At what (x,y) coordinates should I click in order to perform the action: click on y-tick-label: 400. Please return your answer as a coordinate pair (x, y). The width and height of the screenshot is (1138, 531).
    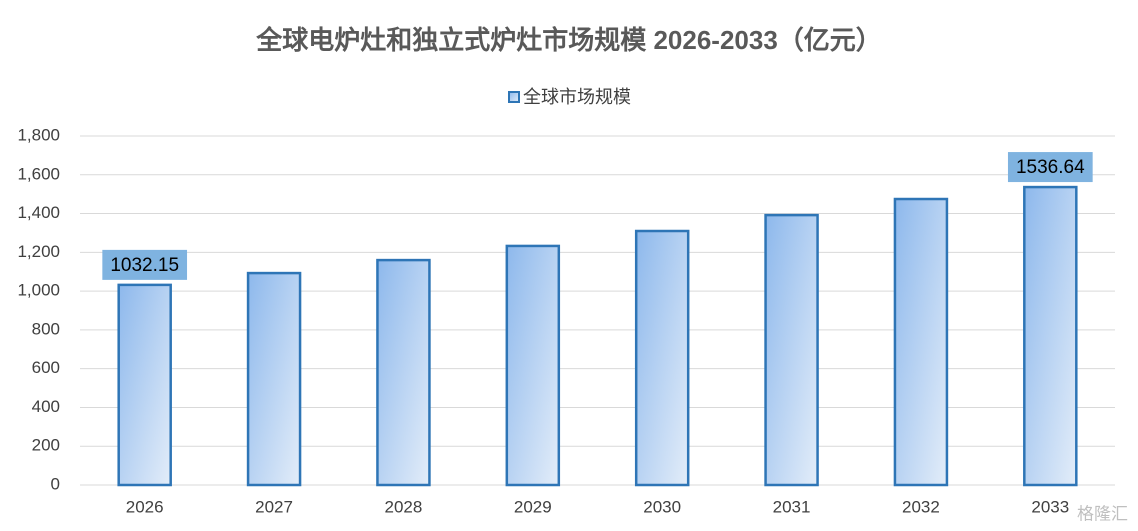
    Looking at the image, I should click on (46, 406).